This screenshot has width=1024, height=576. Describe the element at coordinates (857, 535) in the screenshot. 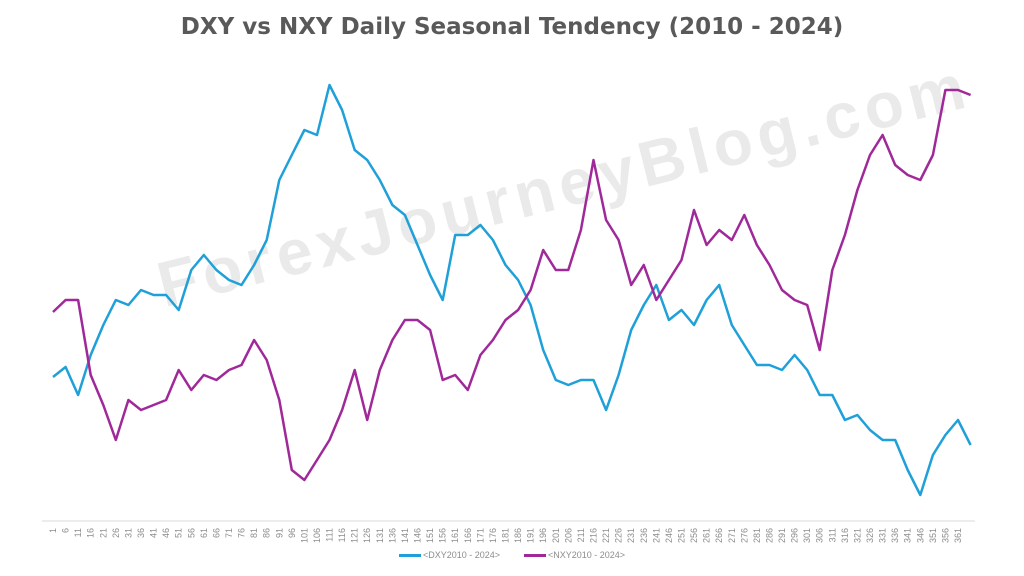

I see `x-tick-label: 321` at that location.